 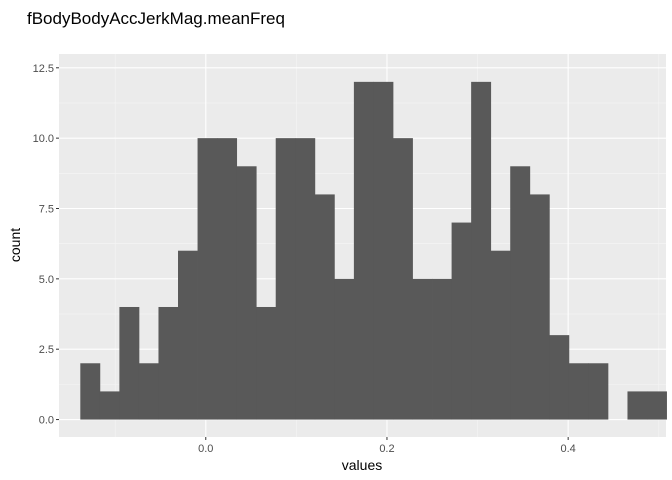 What do you see at coordinates (46, 421) in the screenshot?
I see `y-tick-label: 0.0` at bounding box center [46, 421].